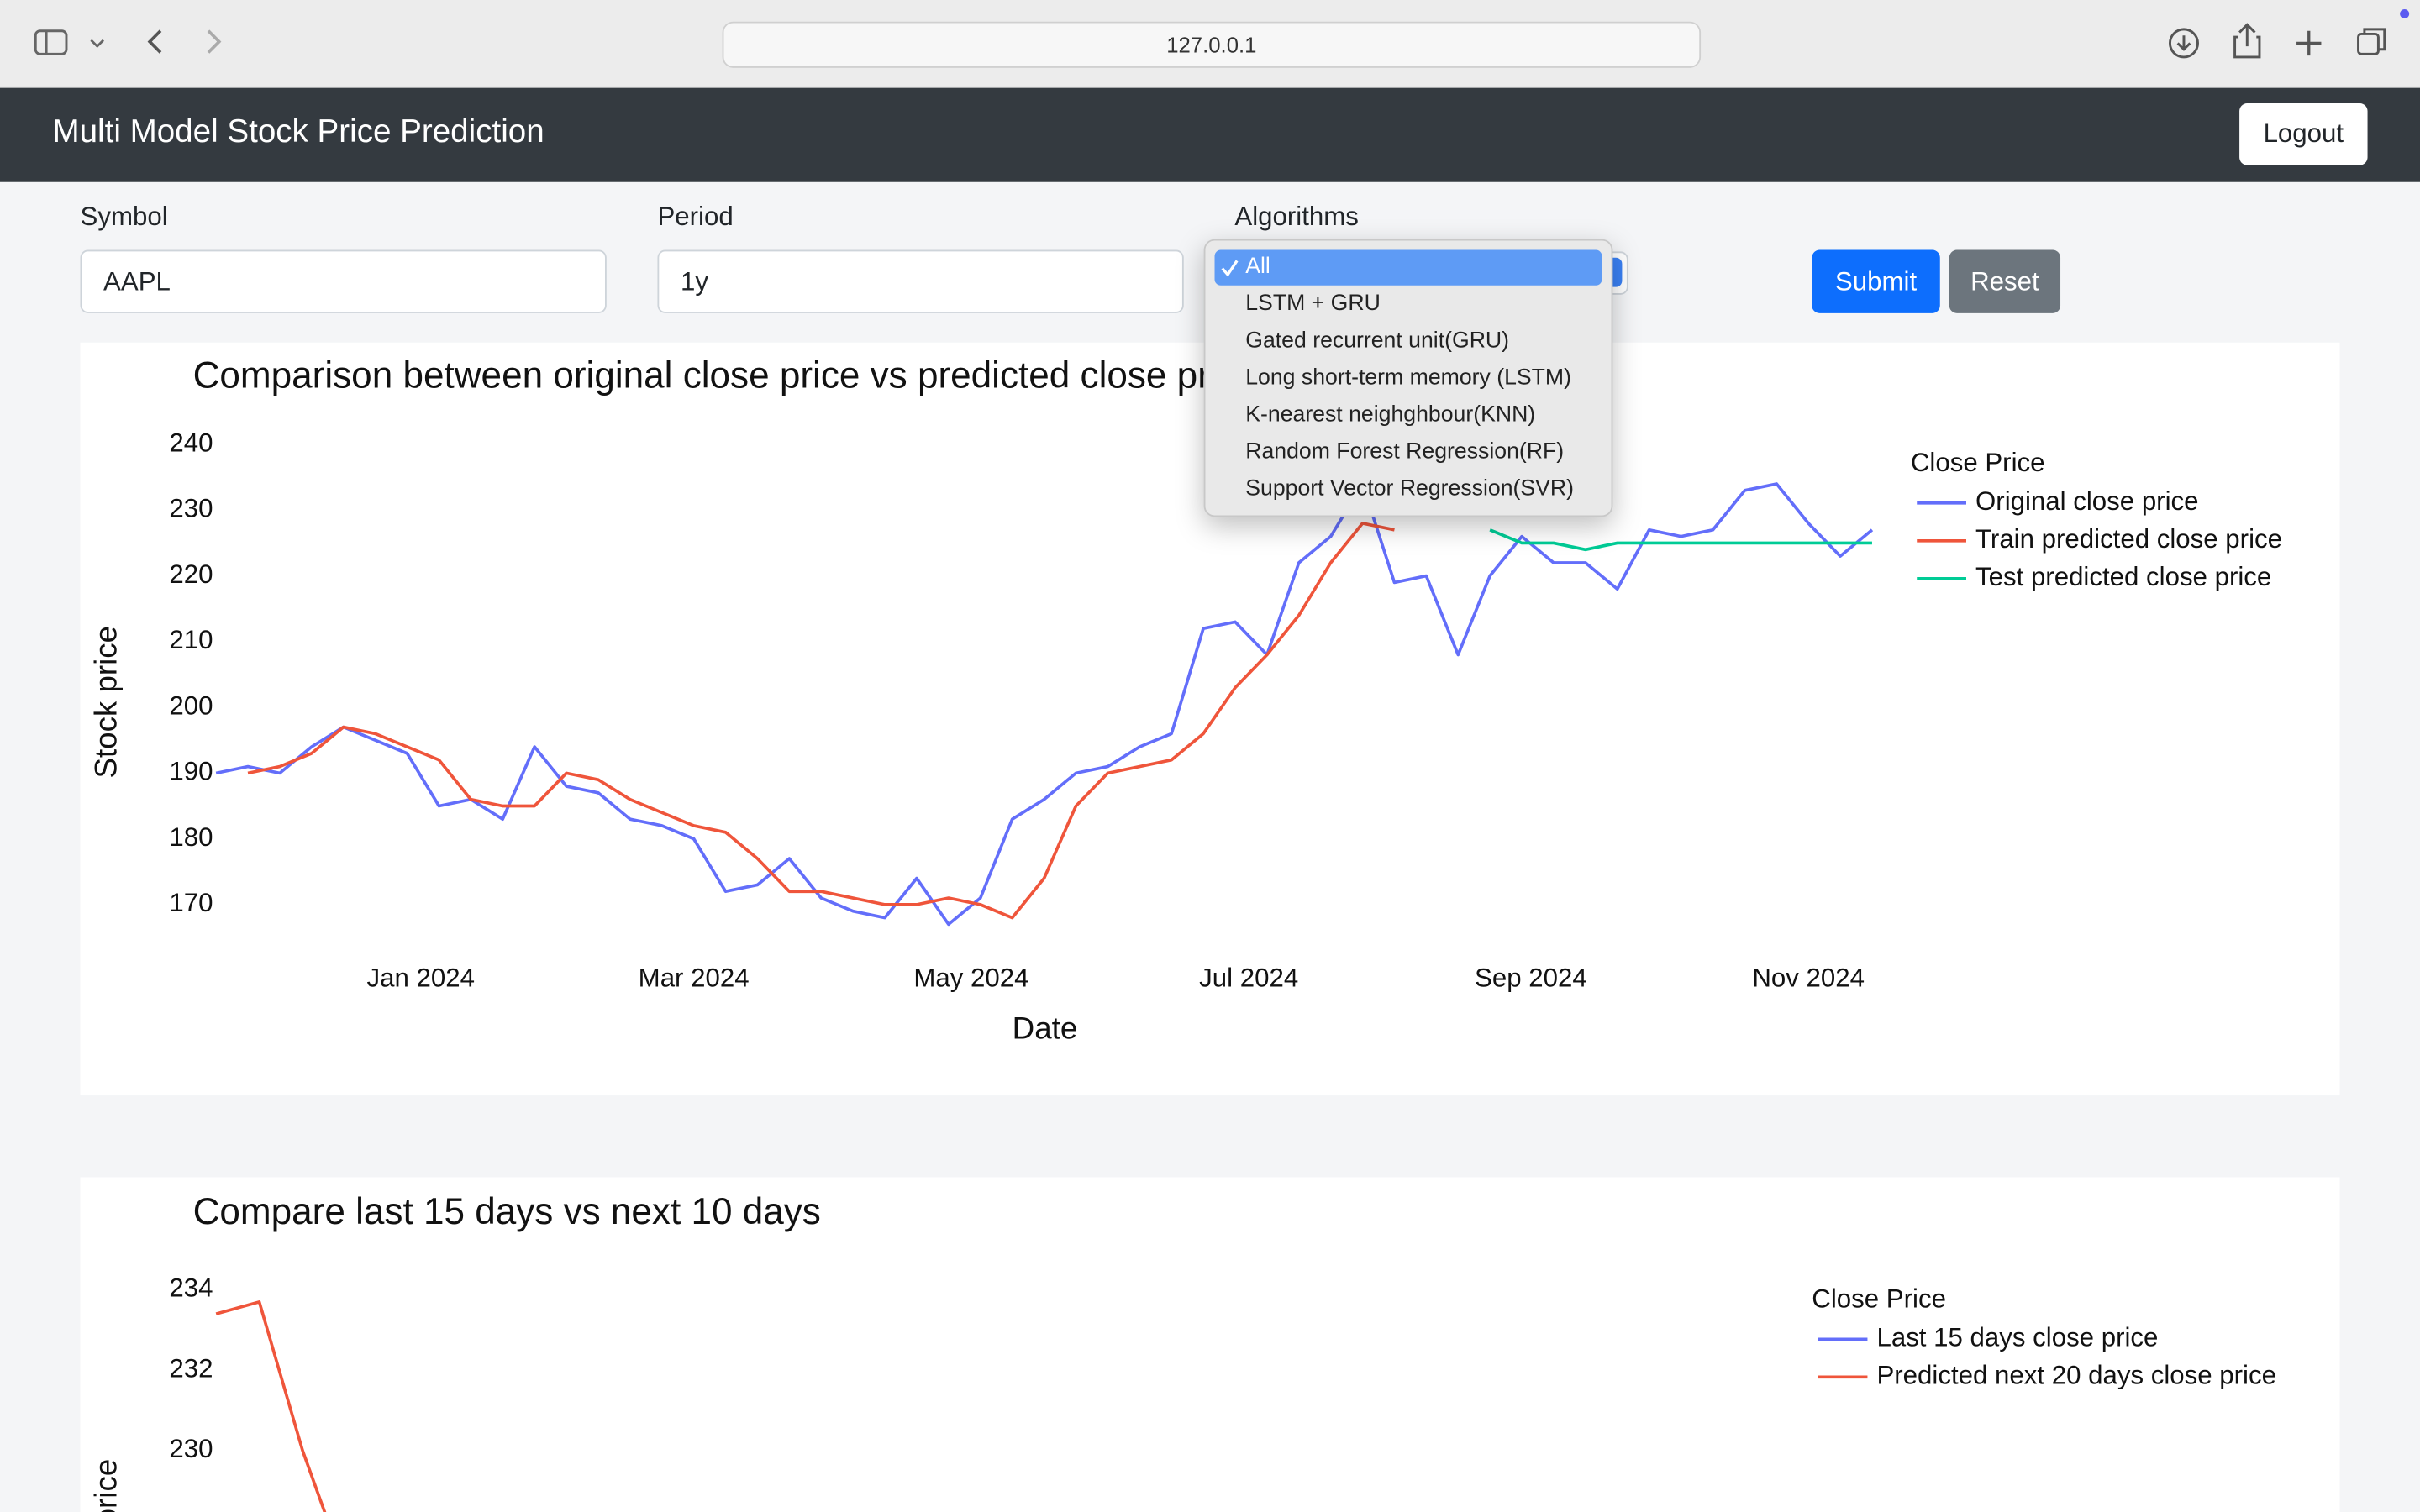 Image resolution: width=2420 pixels, height=1512 pixels. I want to click on dropdown-option: Long short-term memory (LSTM), so click(1408, 378).